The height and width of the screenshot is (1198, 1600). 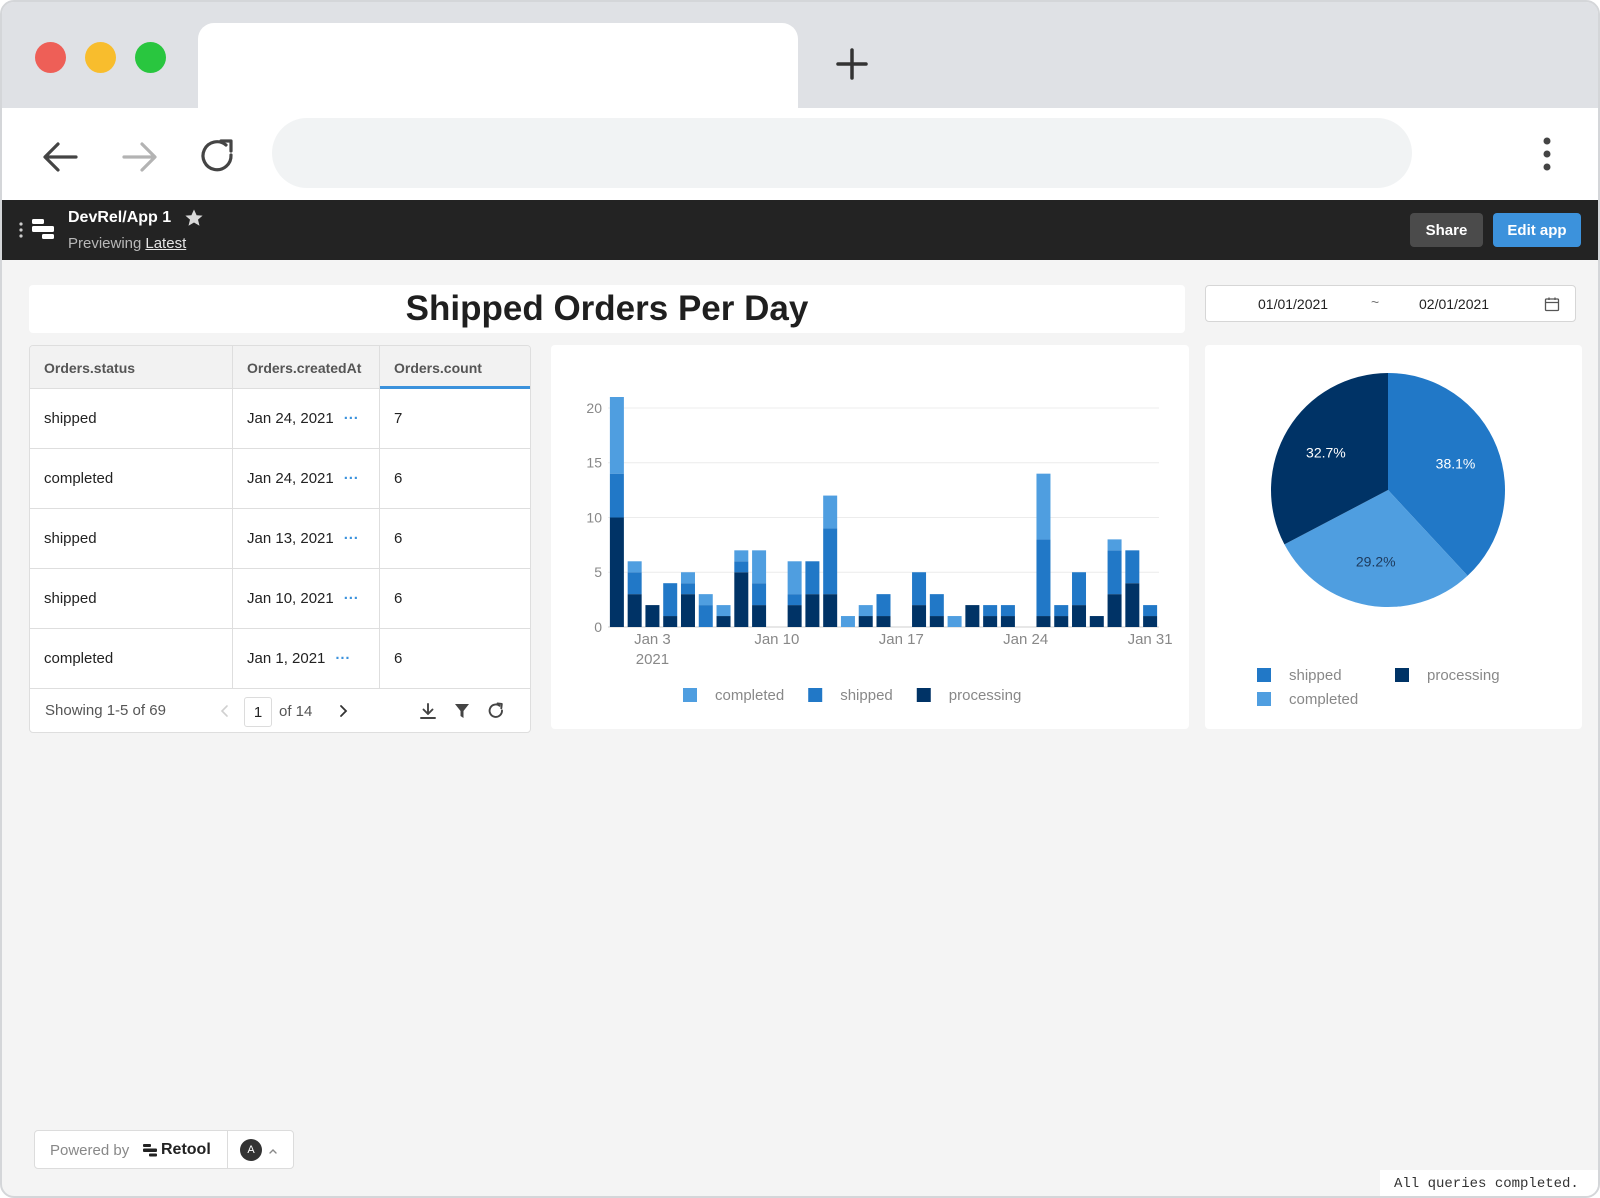 What do you see at coordinates (139, 157) in the screenshot?
I see `arrow-right-icon` at bounding box center [139, 157].